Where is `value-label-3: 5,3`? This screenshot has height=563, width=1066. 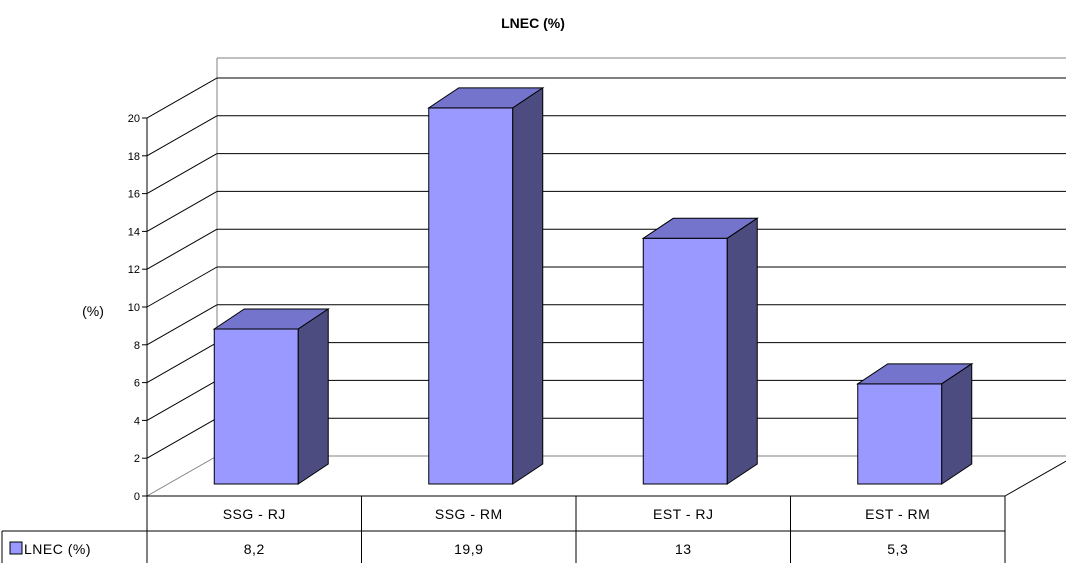
value-label-3: 5,3 is located at coordinates (897, 549).